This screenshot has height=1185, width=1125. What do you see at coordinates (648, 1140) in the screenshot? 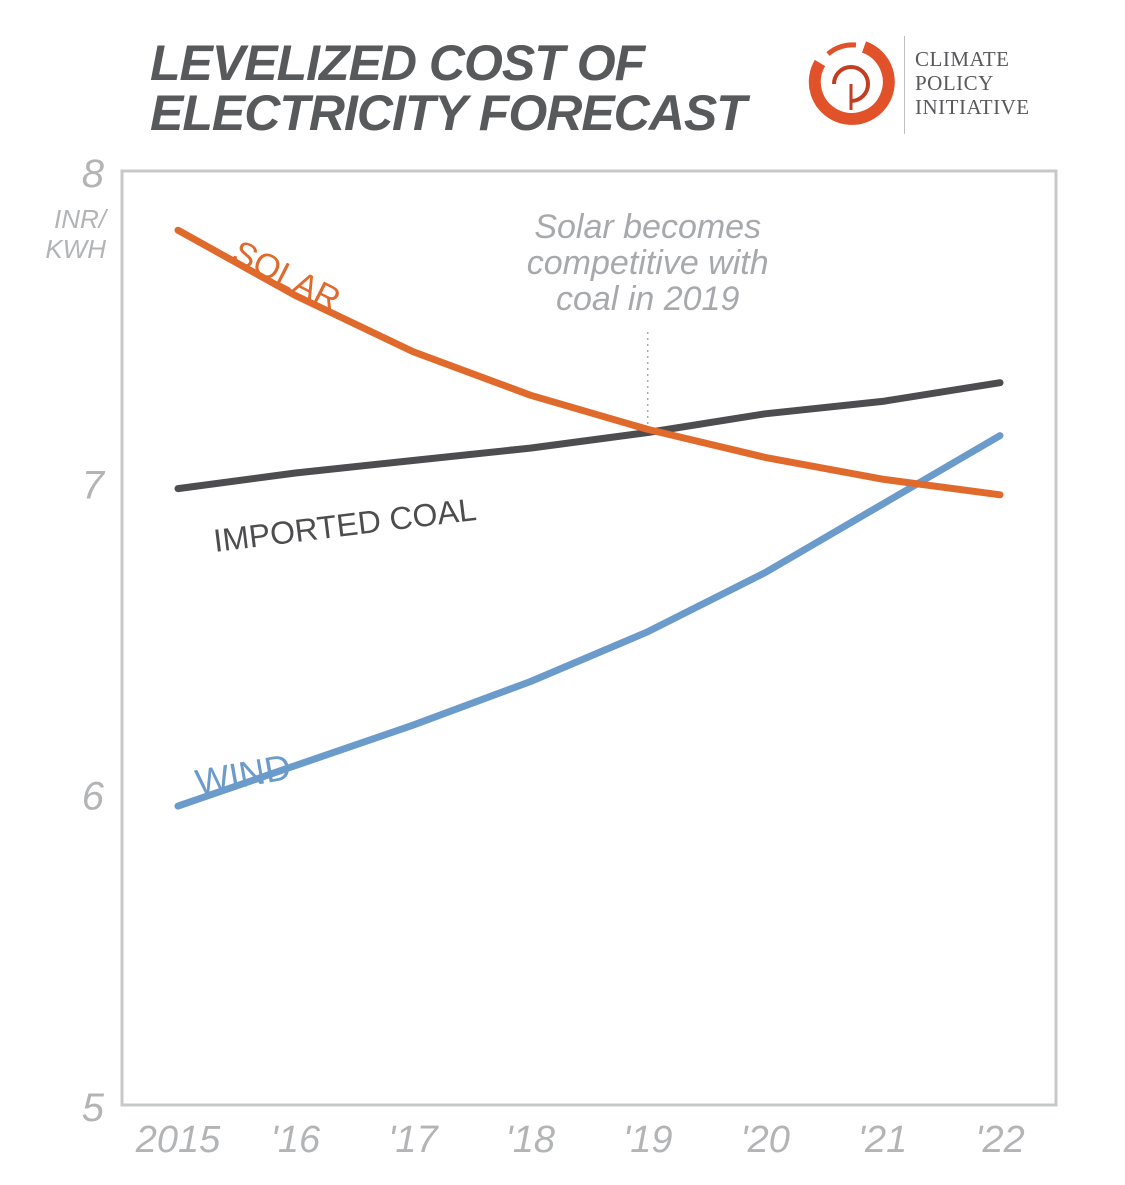
I see `x-tick-label: '19` at bounding box center [648, 1140].